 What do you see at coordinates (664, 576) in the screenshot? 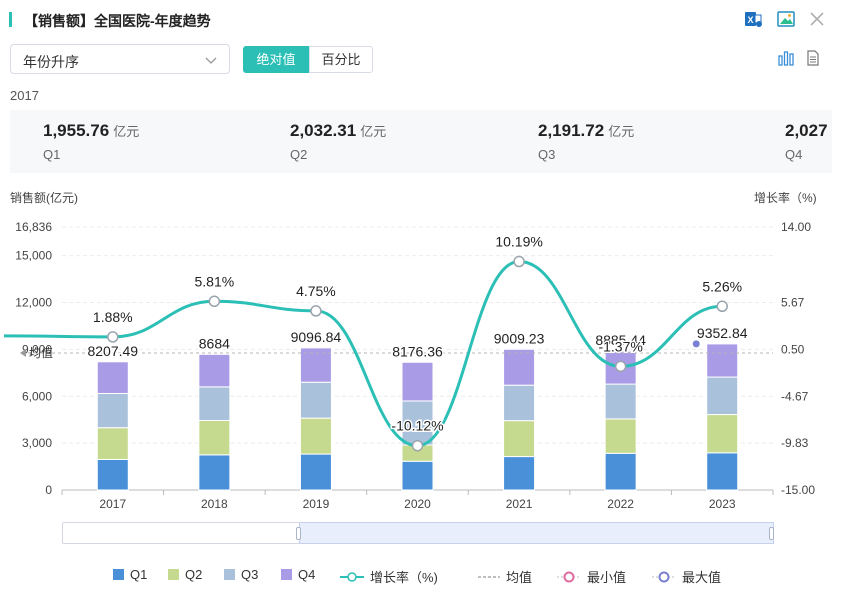
I see `legend-max-marker-icon` at bounding box center [664, 576].